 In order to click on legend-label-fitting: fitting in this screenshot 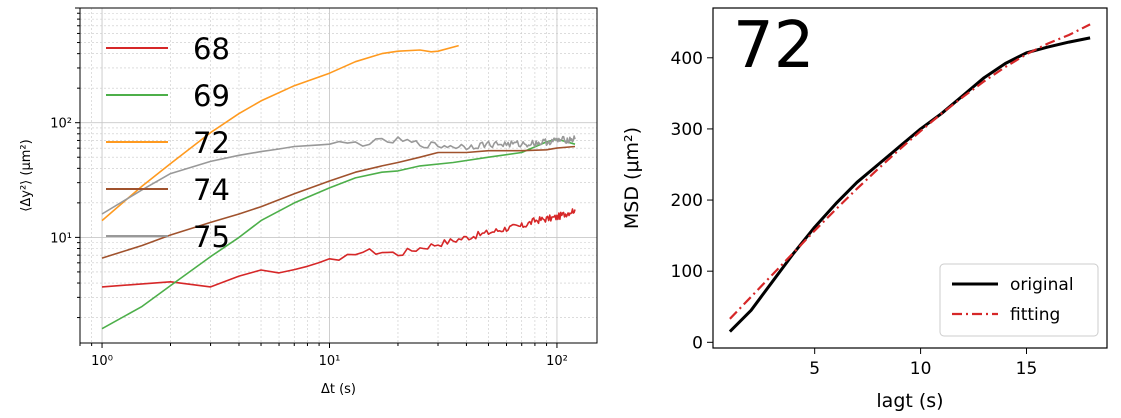, I will do `click(1035, 315)`.